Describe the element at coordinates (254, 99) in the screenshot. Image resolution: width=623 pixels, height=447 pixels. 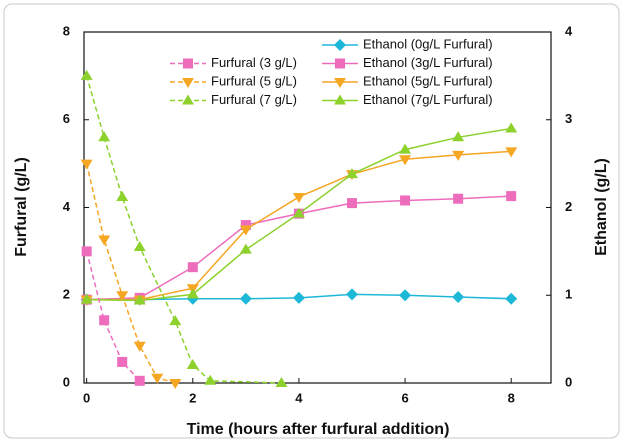
I see `legend-label: Furfural (7 g/L)` at that location.